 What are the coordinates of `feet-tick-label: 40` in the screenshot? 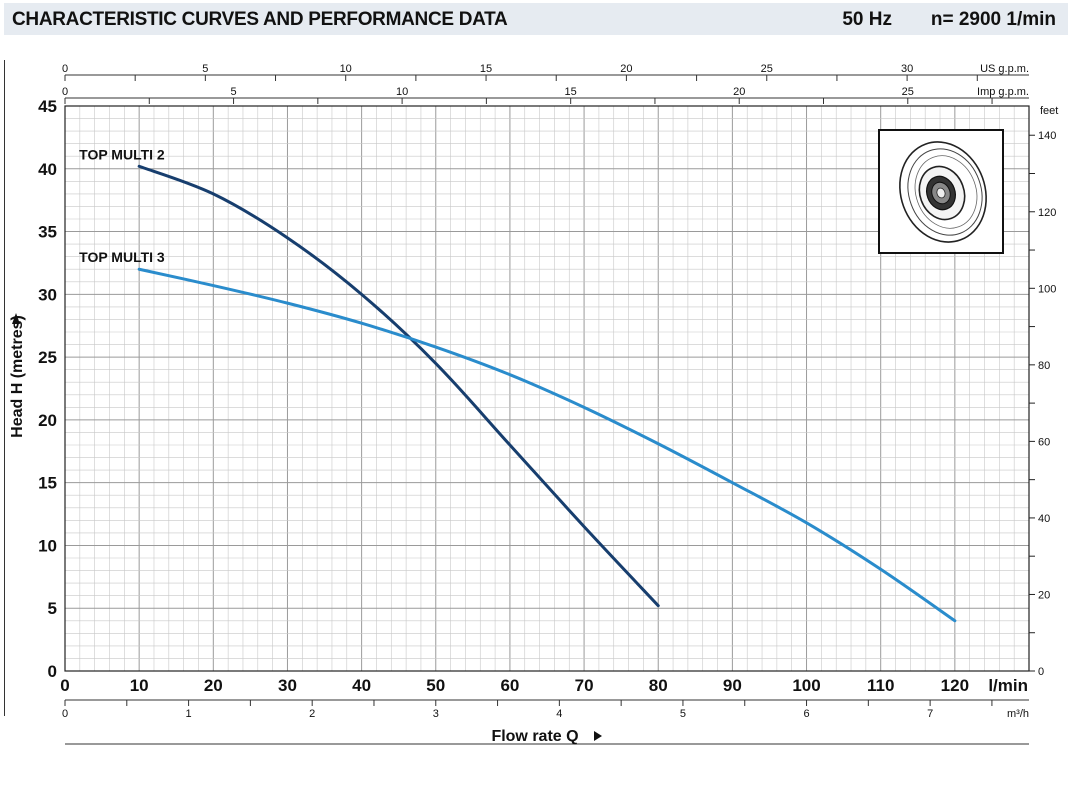 It's located at (1044, 519).